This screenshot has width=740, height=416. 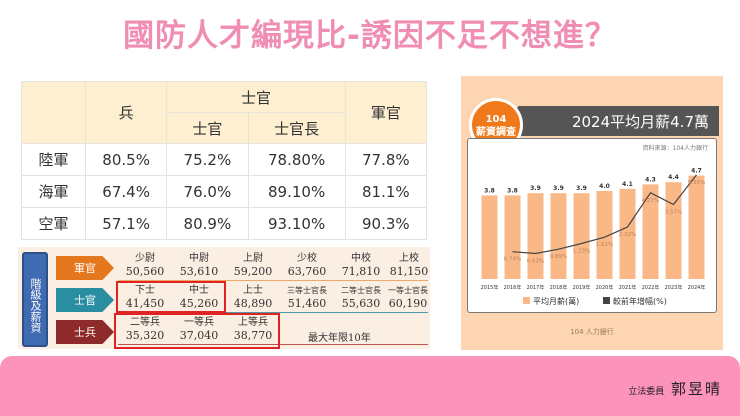 I want to click on svg-text: 4.1, so click(x=627, y=184).